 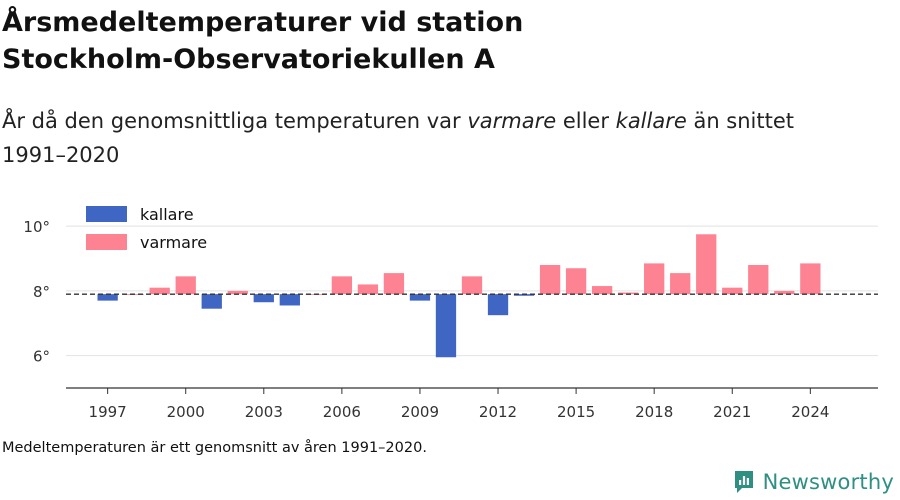 I want to click on subtitle-text-3: än snittet, so click(x=740, y=121).